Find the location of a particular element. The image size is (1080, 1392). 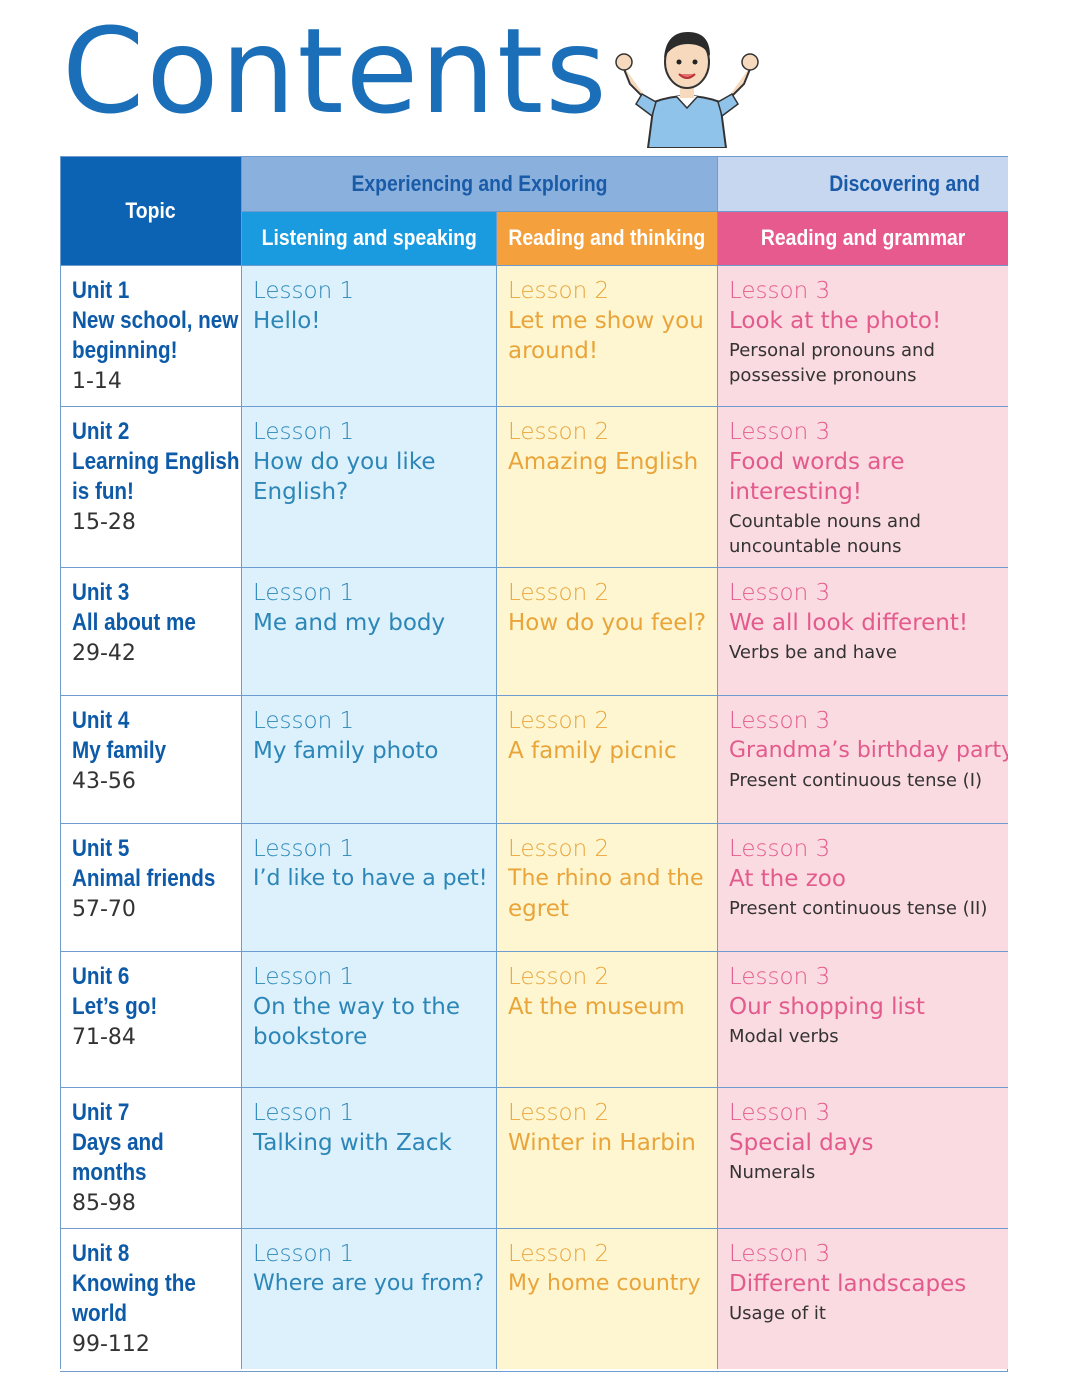

grammar-topic: Usage of it is located at coordinates (777, 1313).